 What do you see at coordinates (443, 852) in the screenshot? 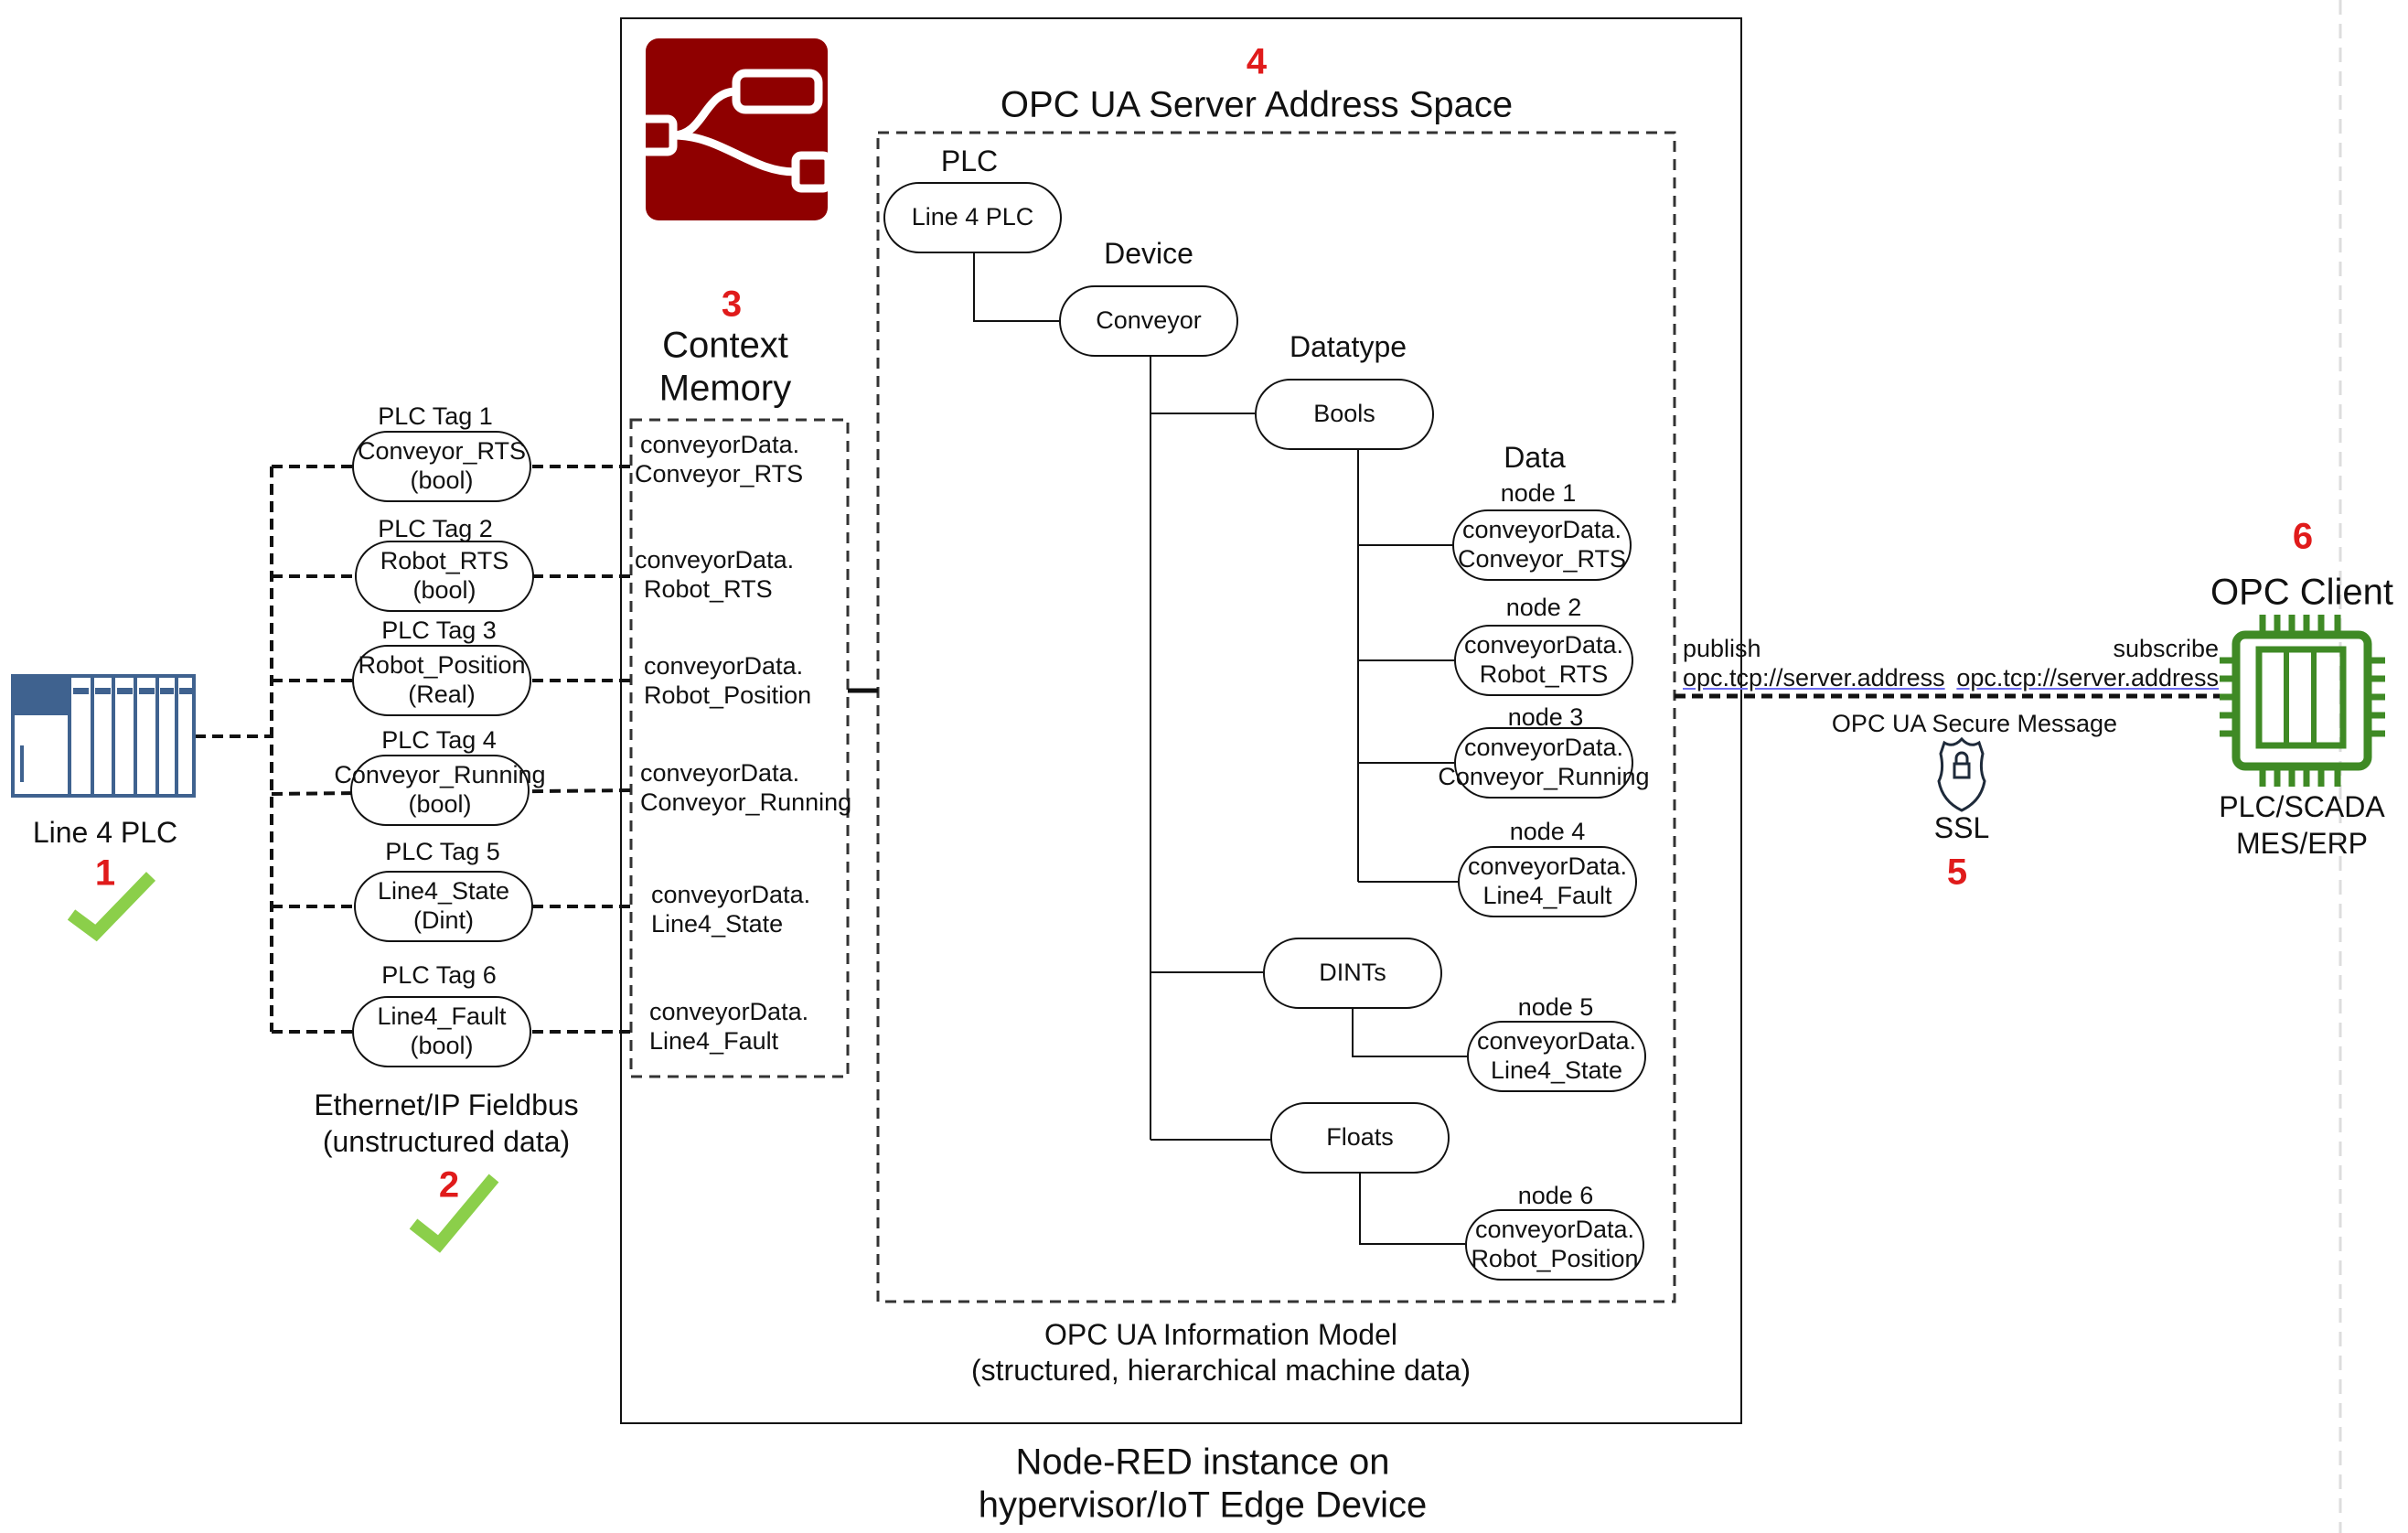
I see `tag-title: PLC Tag 5` at bounding box center [443, 852].